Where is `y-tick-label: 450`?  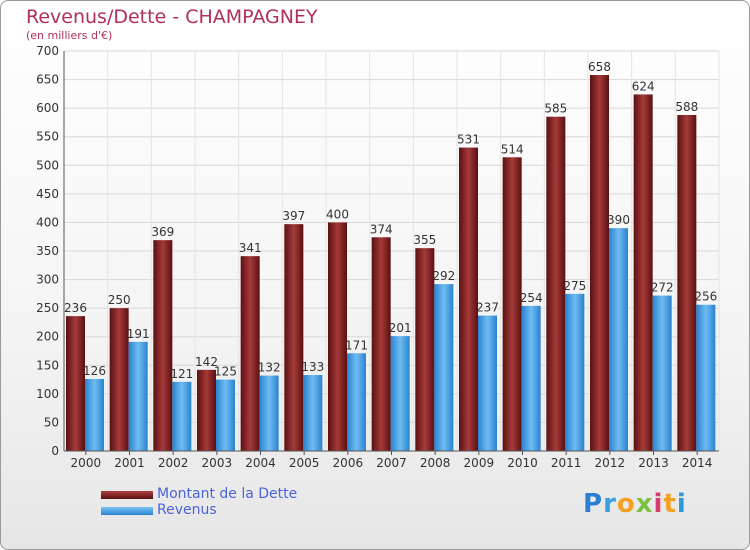
y-tick-label: 450 is located at coordinates (47, 194).